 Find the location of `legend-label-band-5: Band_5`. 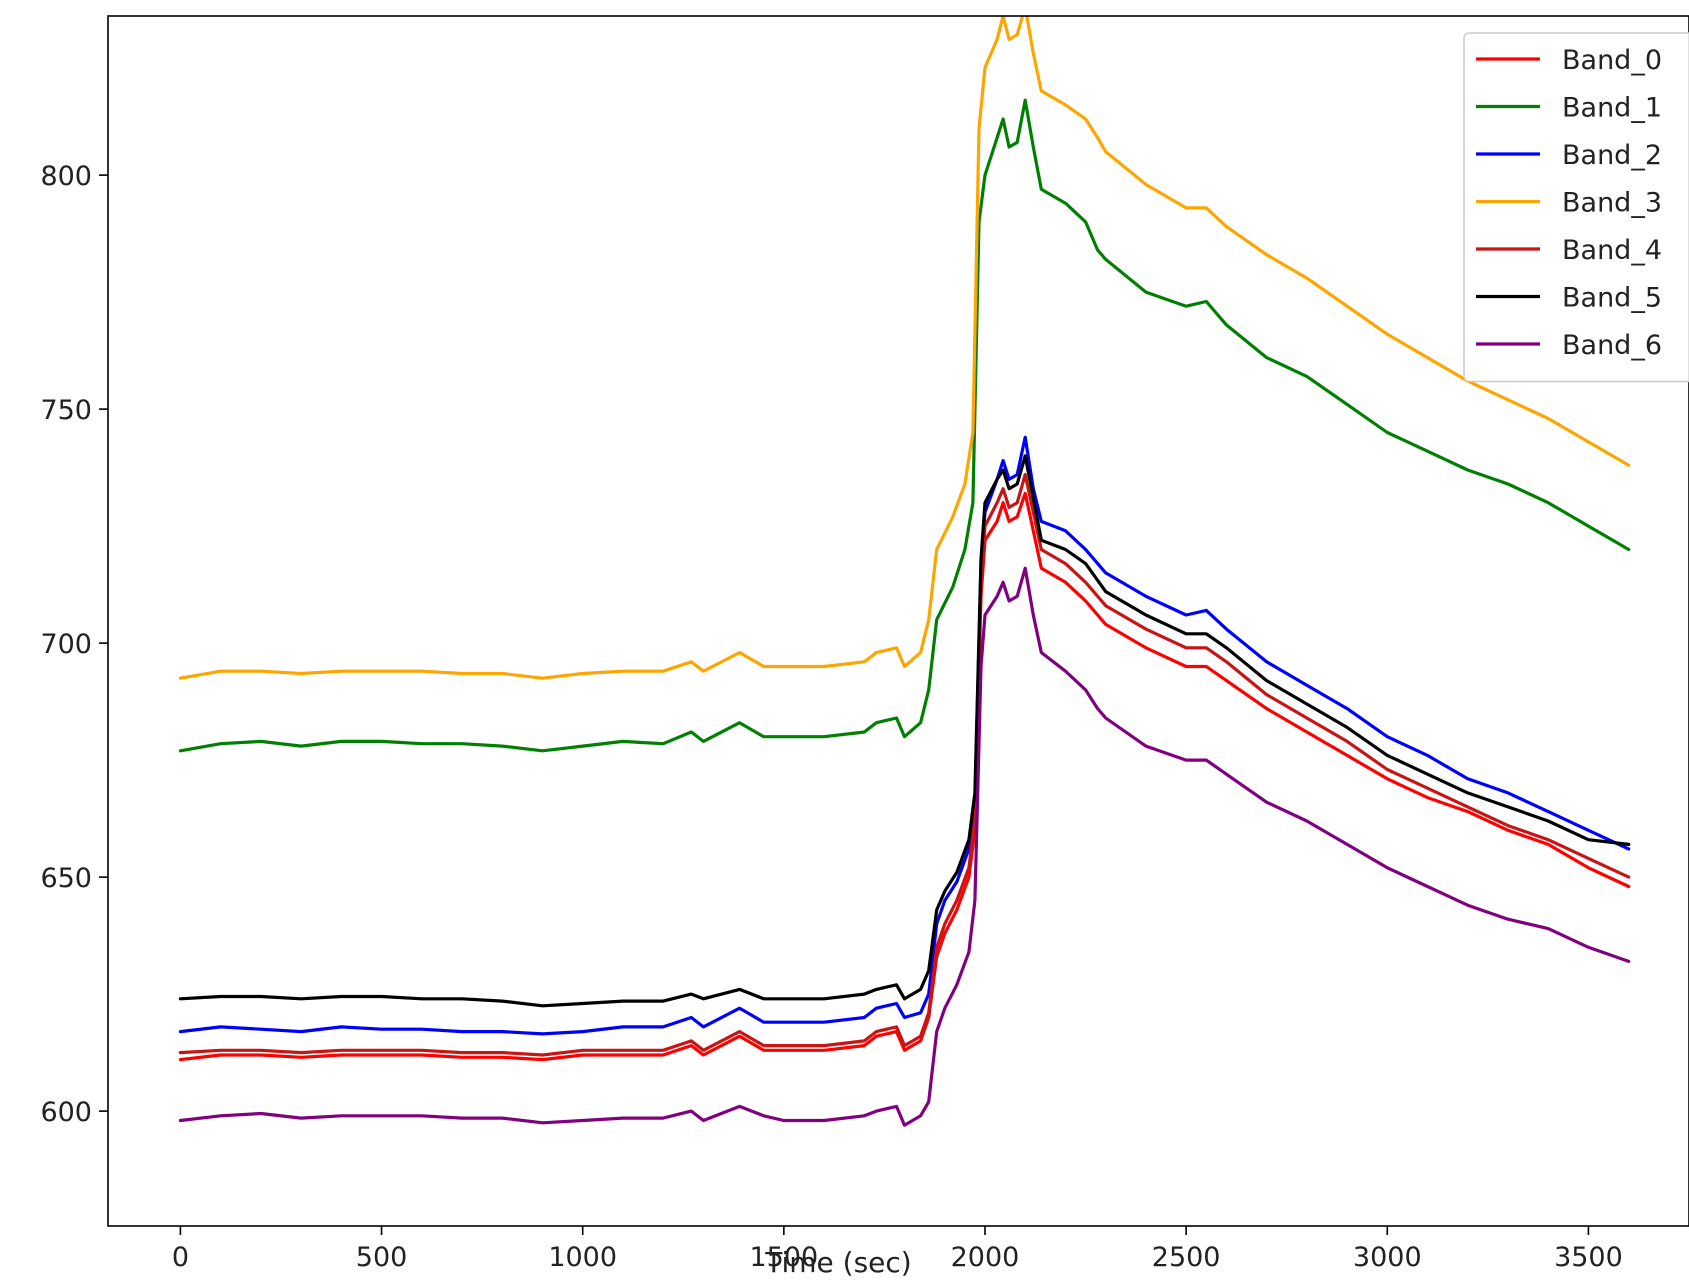

legend-label-band-5: Band_5 is located at coordinates (1612, 298).